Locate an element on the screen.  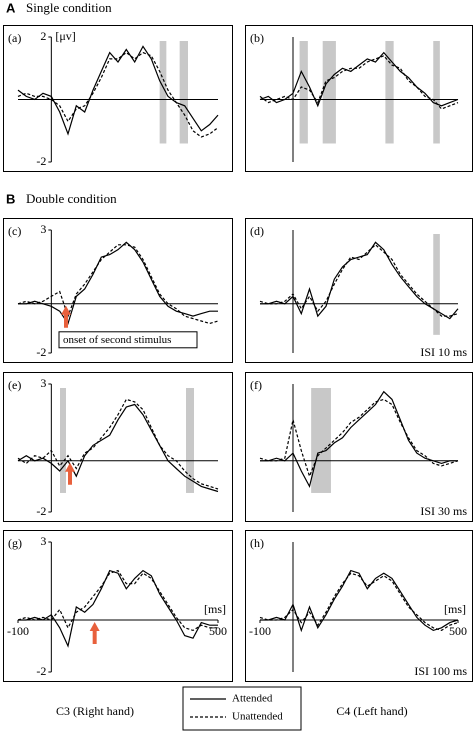
panel-label: (a) is located at coordinates (14, 38).